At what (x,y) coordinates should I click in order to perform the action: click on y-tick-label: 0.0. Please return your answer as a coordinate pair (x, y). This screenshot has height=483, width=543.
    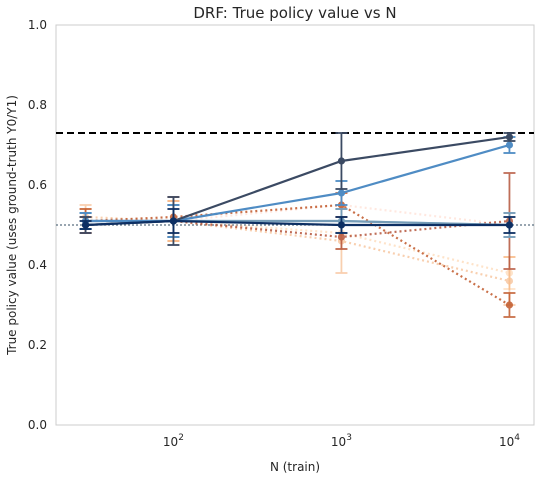
    Looking at the image, I should click on (37, 425).